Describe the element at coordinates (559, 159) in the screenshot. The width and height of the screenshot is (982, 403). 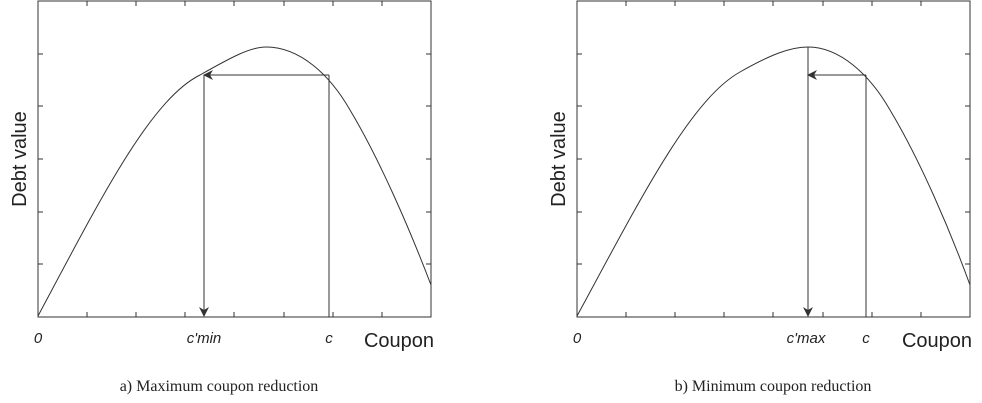
I see `panel-b-y-axis-label: Debt value` at that location.